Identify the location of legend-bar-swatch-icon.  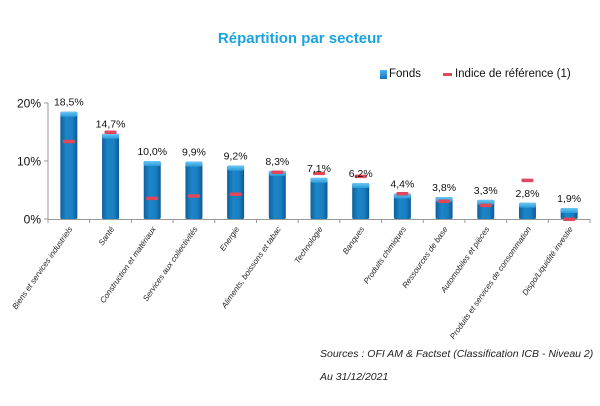
(383, 74).